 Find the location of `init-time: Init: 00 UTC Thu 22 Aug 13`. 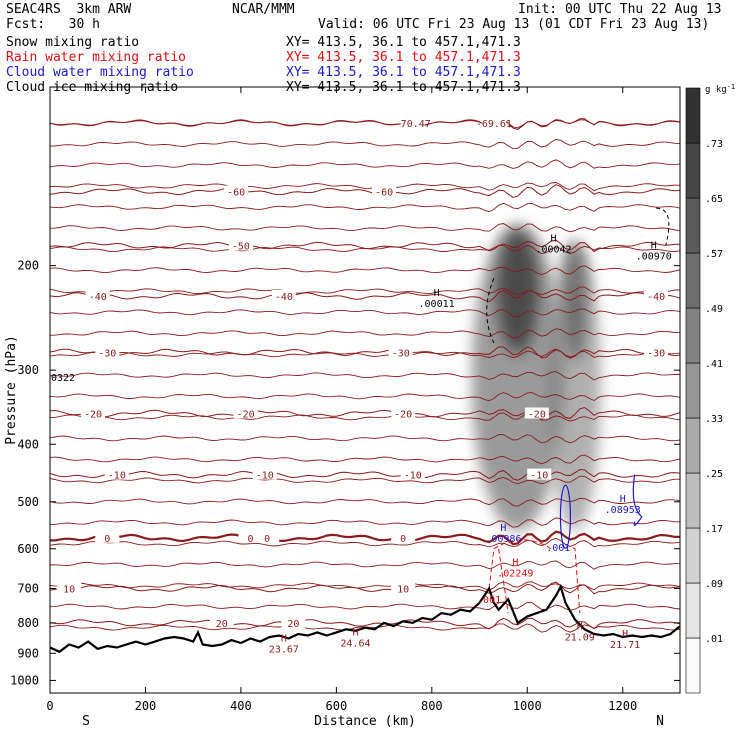

init-time: Init: 00 UTC Thu 22 Aug 13 is located at coordinates (620, 9).